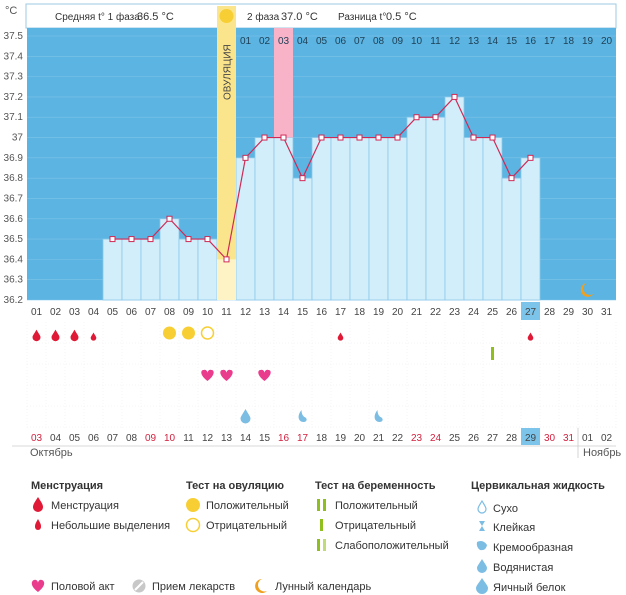 This screenshot has height=595, width=626. Describe the element at coordinates (56, 438) in the screenshot. I see `date-label: 04` at that location.